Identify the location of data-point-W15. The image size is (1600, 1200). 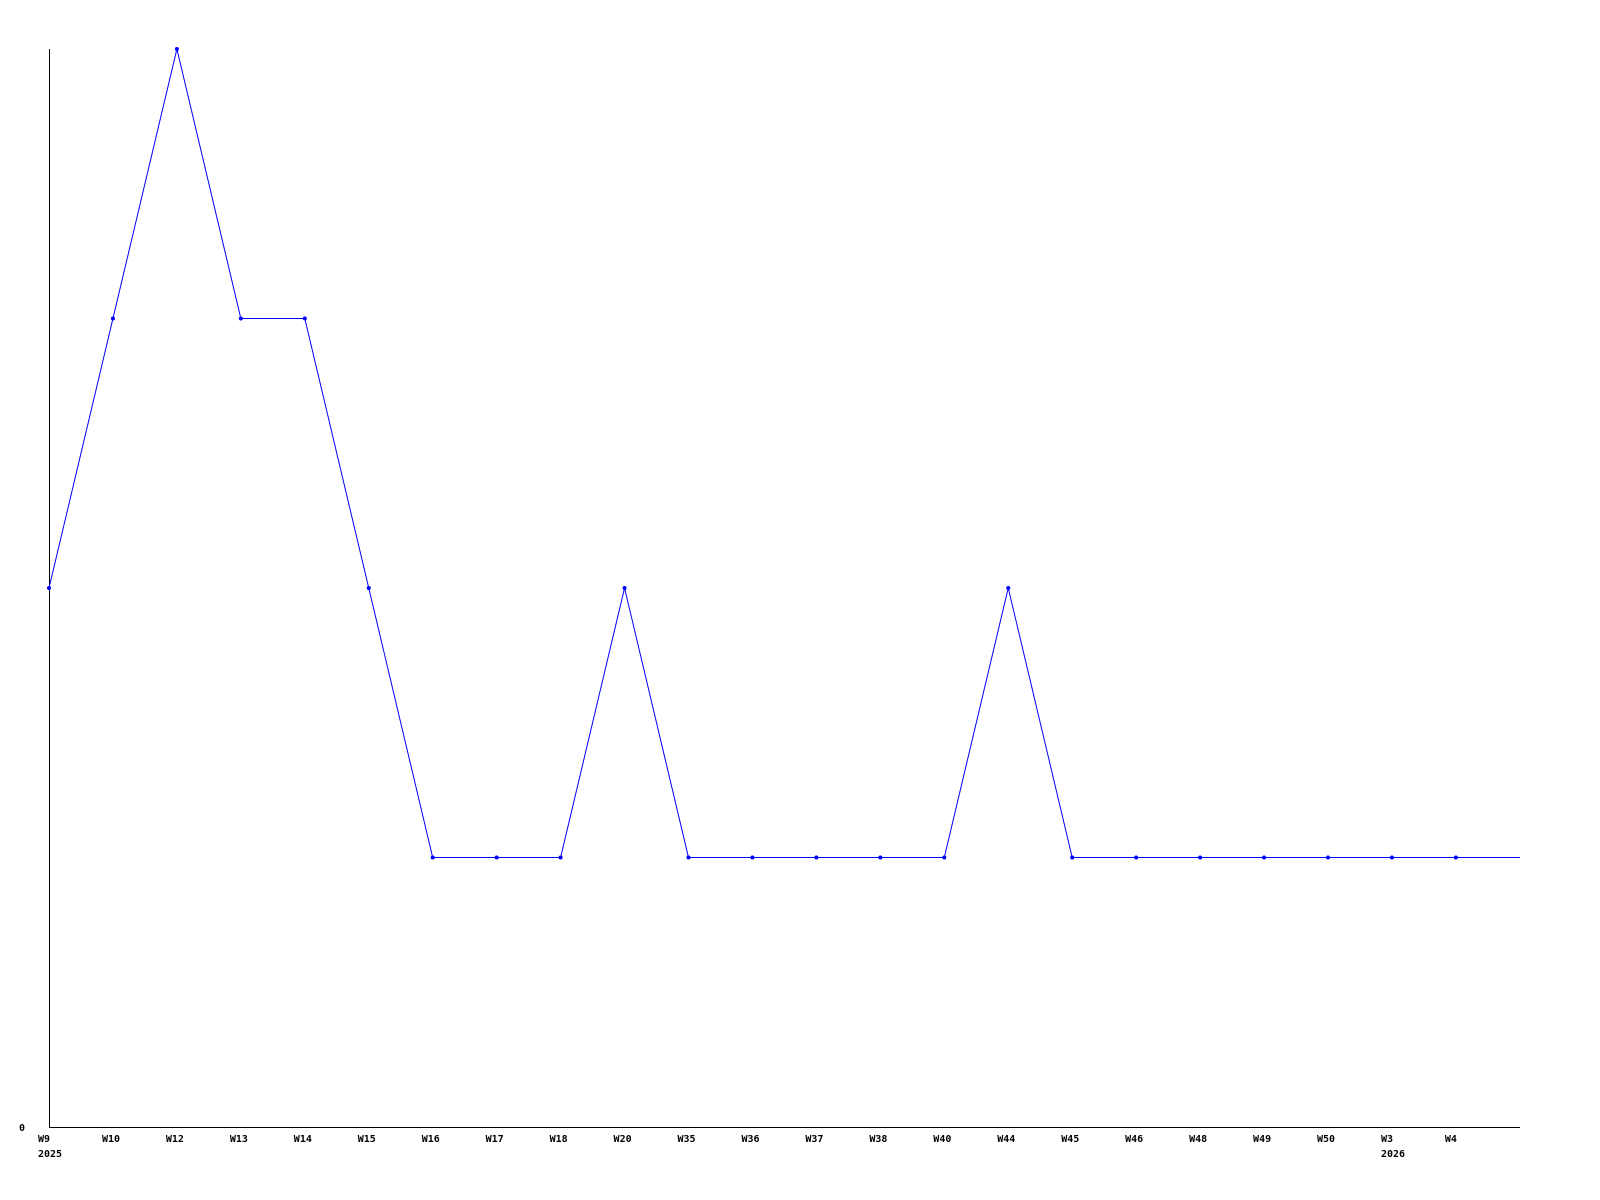
(368, 588).